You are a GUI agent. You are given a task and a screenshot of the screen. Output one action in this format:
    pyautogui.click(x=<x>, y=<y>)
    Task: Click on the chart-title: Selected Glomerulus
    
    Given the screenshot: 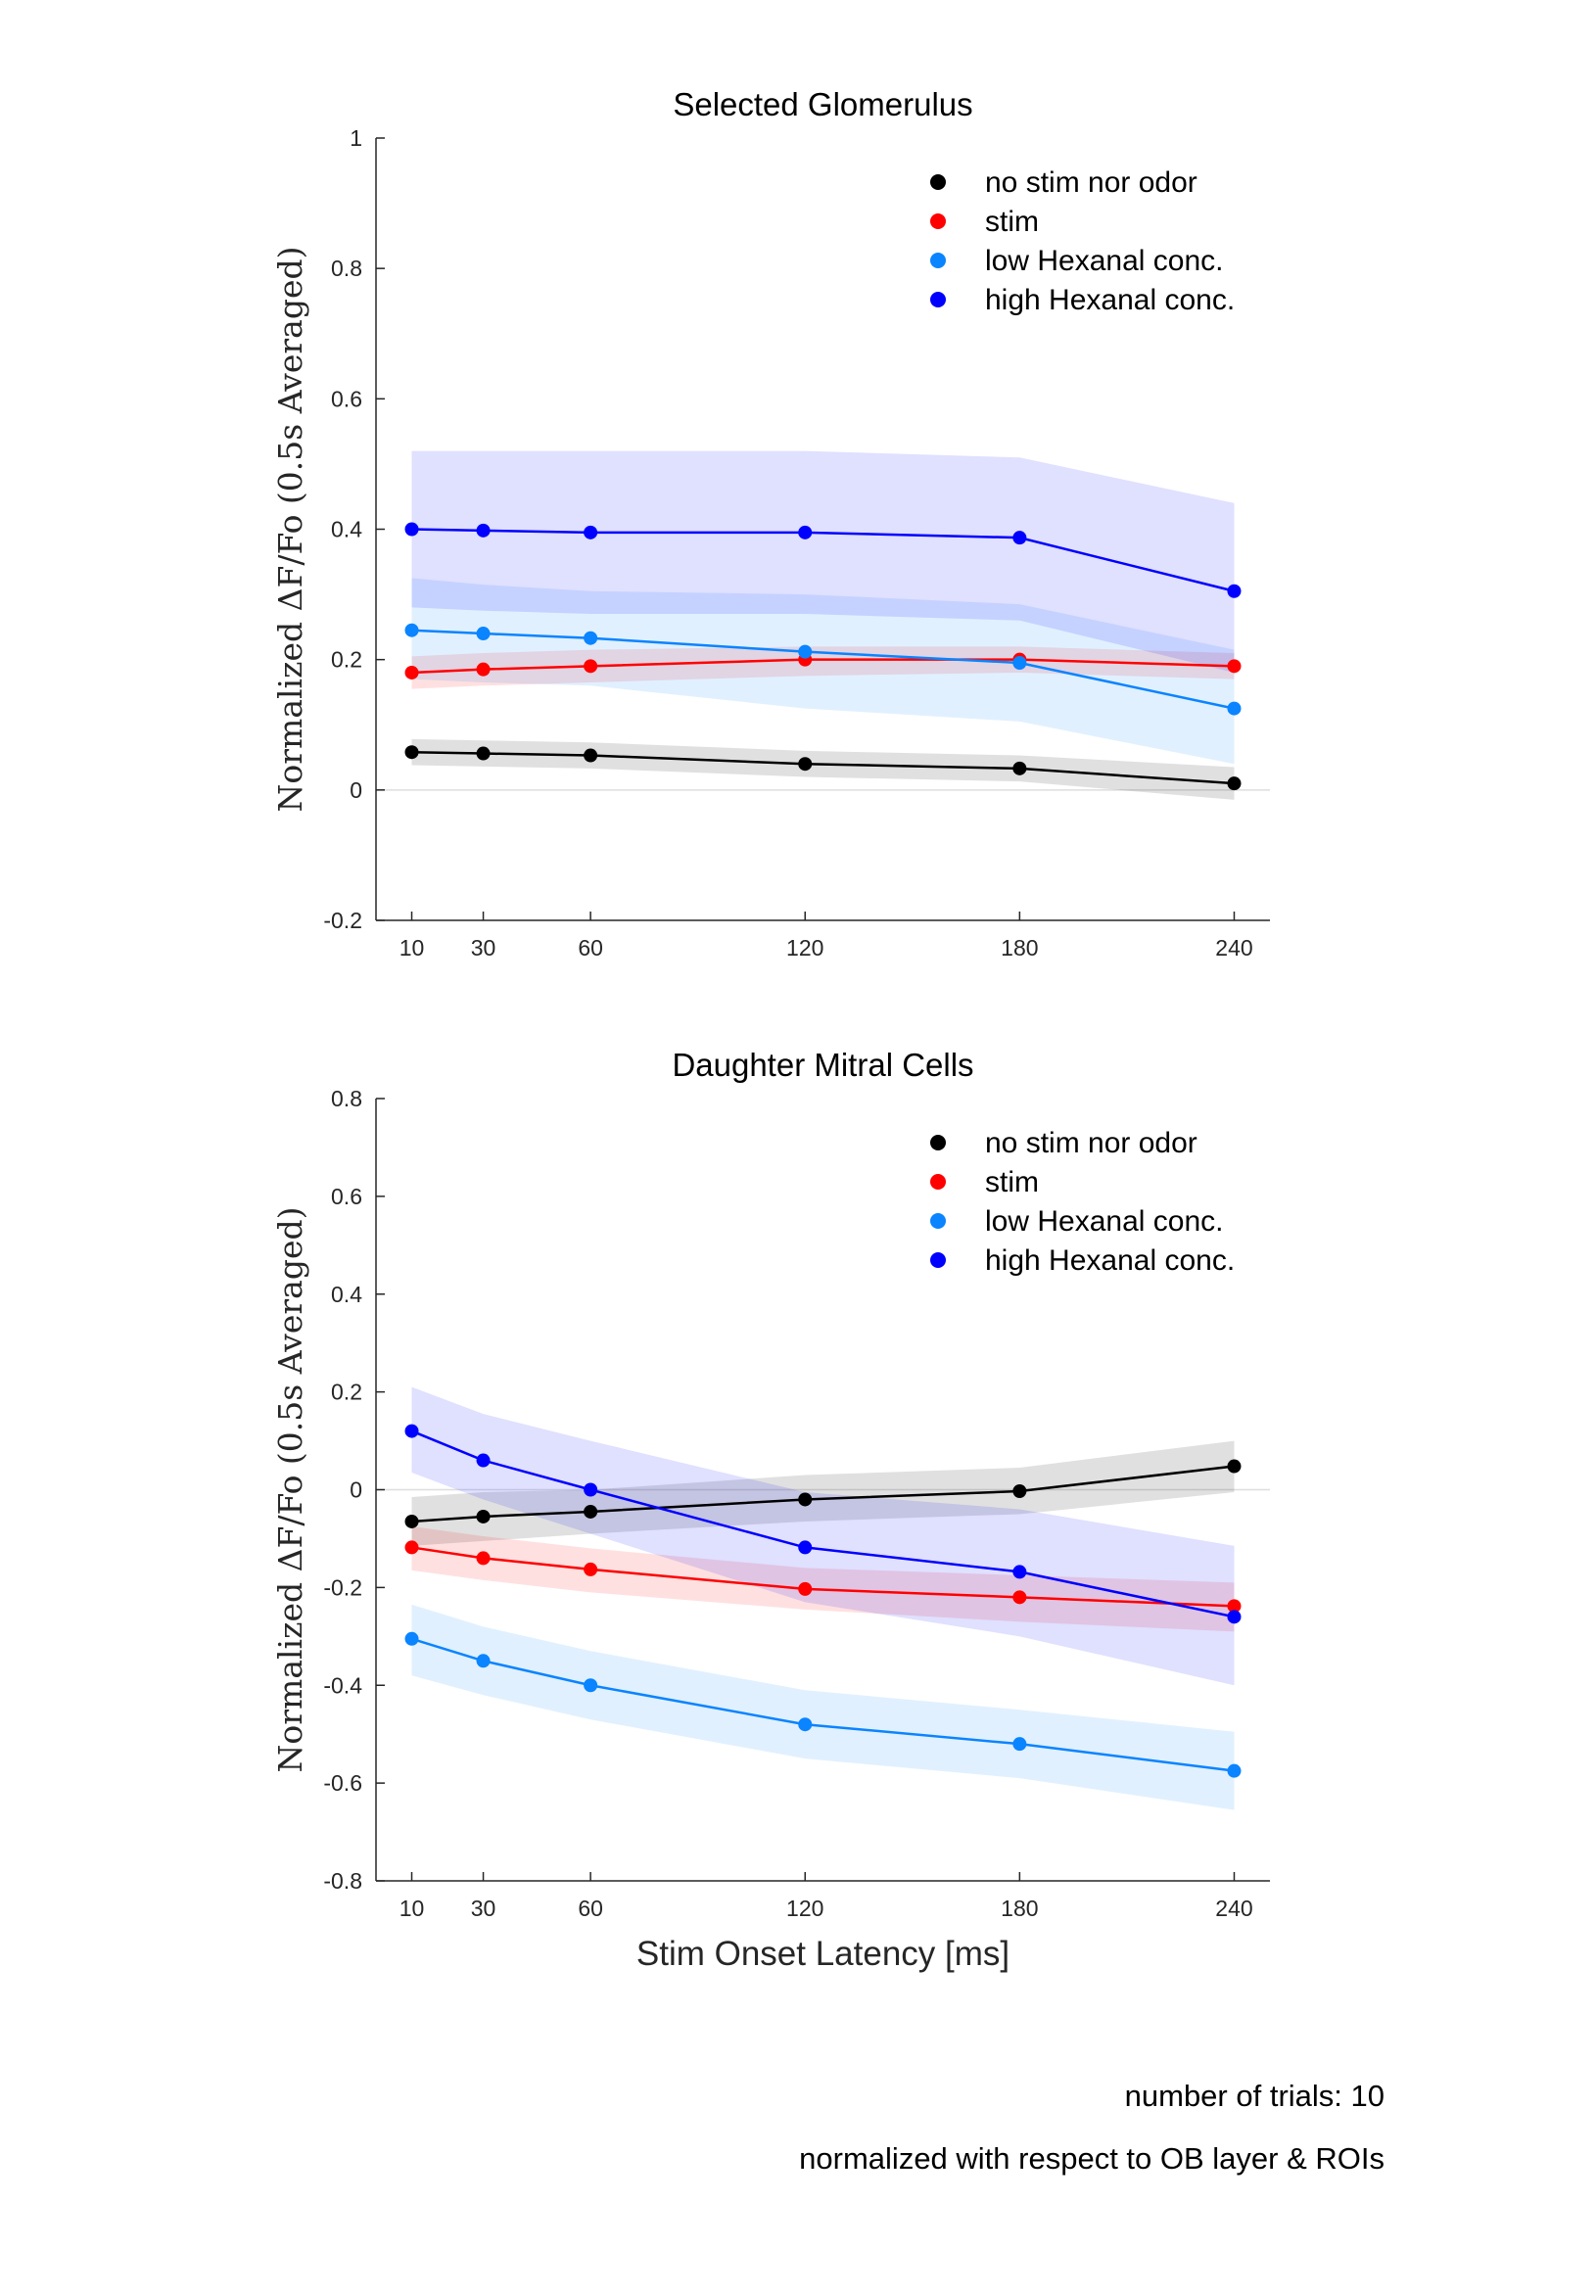 What is the action you would take?
    pyautogui.click(x=822, y=104)
    